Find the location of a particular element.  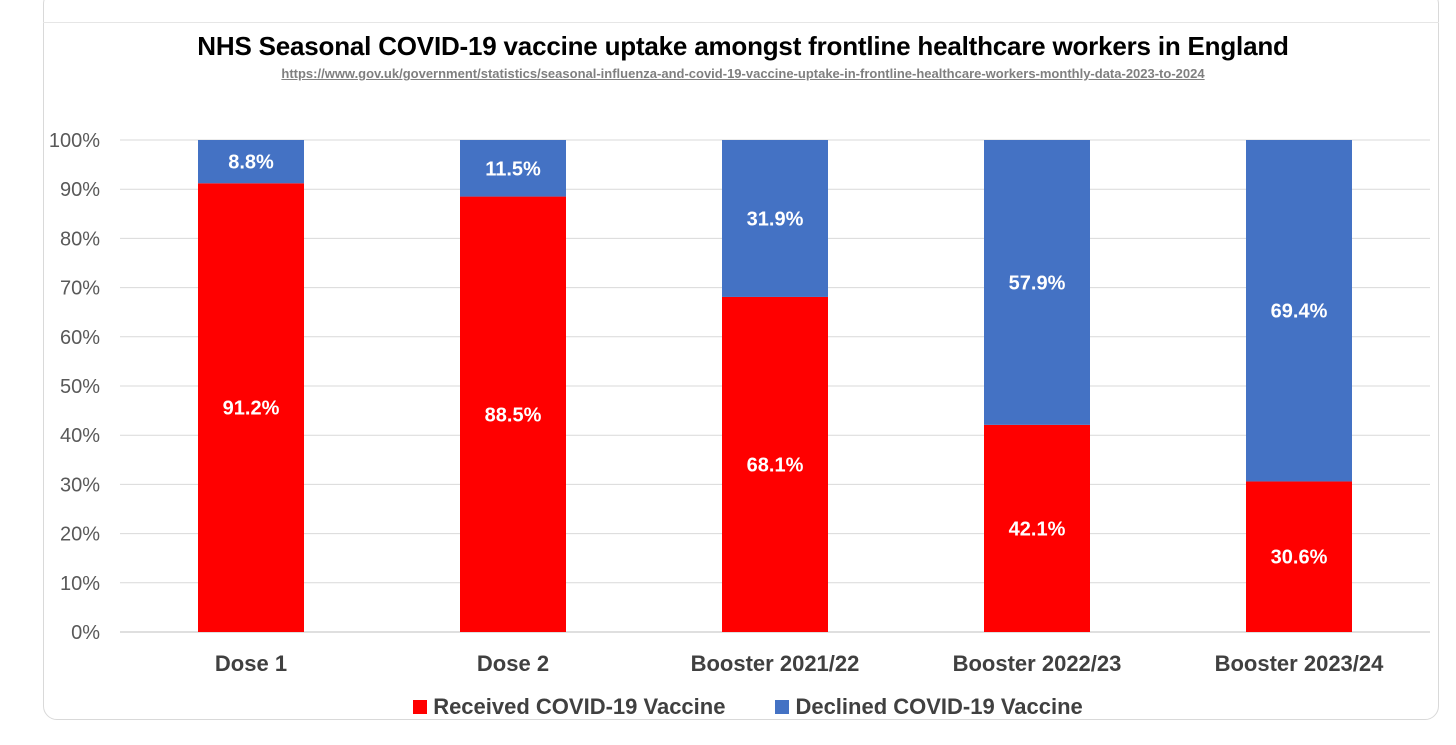

data-label: 69.4% is located at coordinates (1299, 312).